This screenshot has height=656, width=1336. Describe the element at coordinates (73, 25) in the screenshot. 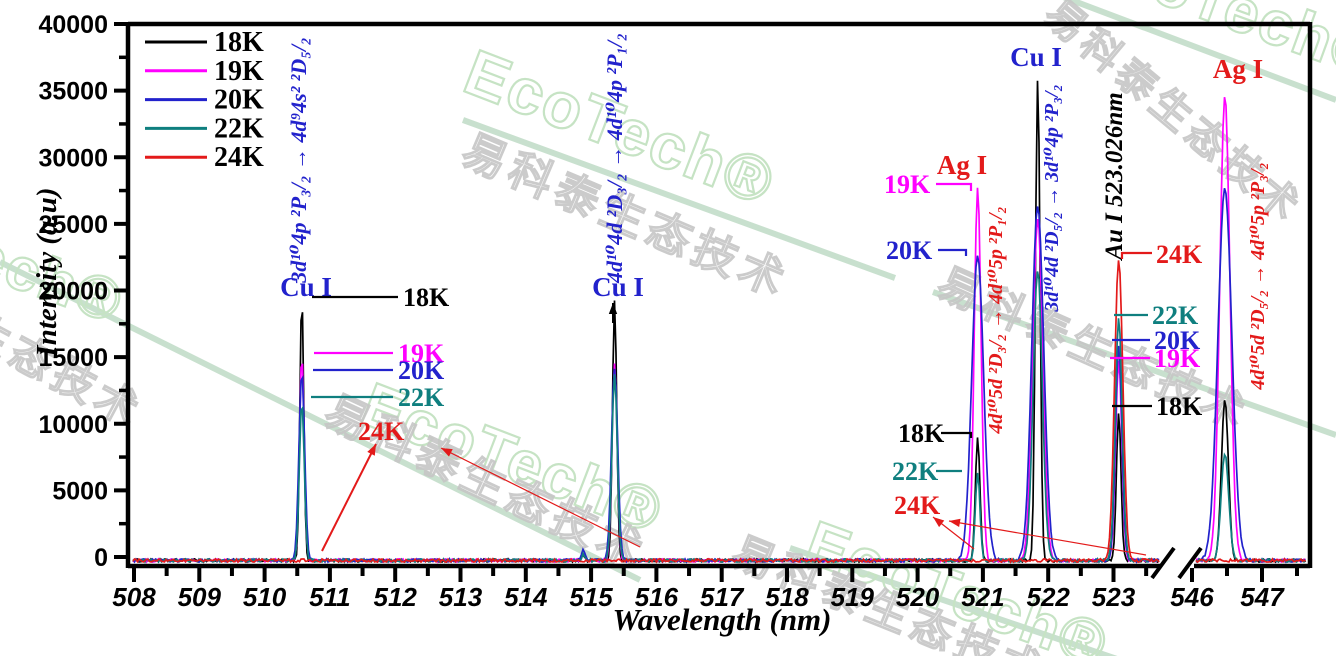

I see `y-tick-label: 40000` at that location.